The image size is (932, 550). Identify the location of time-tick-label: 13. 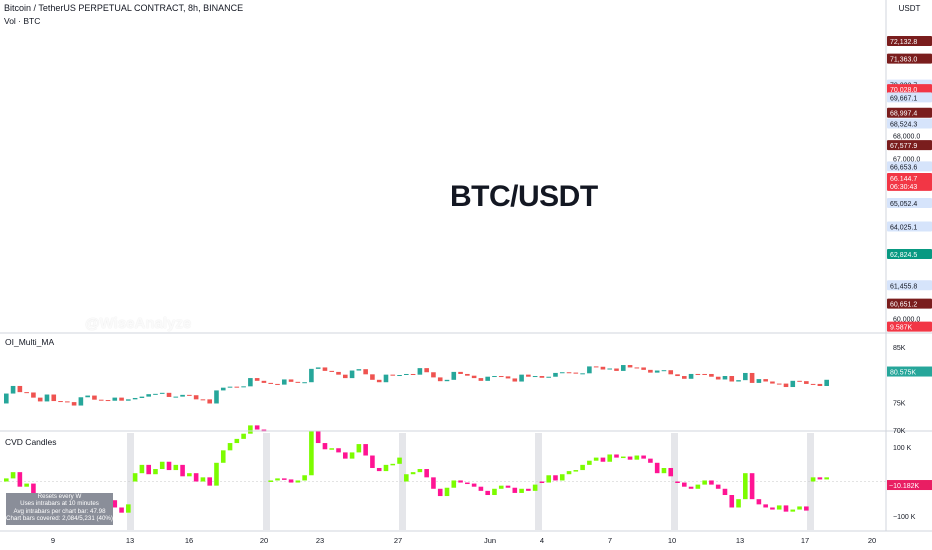
(130, 540).